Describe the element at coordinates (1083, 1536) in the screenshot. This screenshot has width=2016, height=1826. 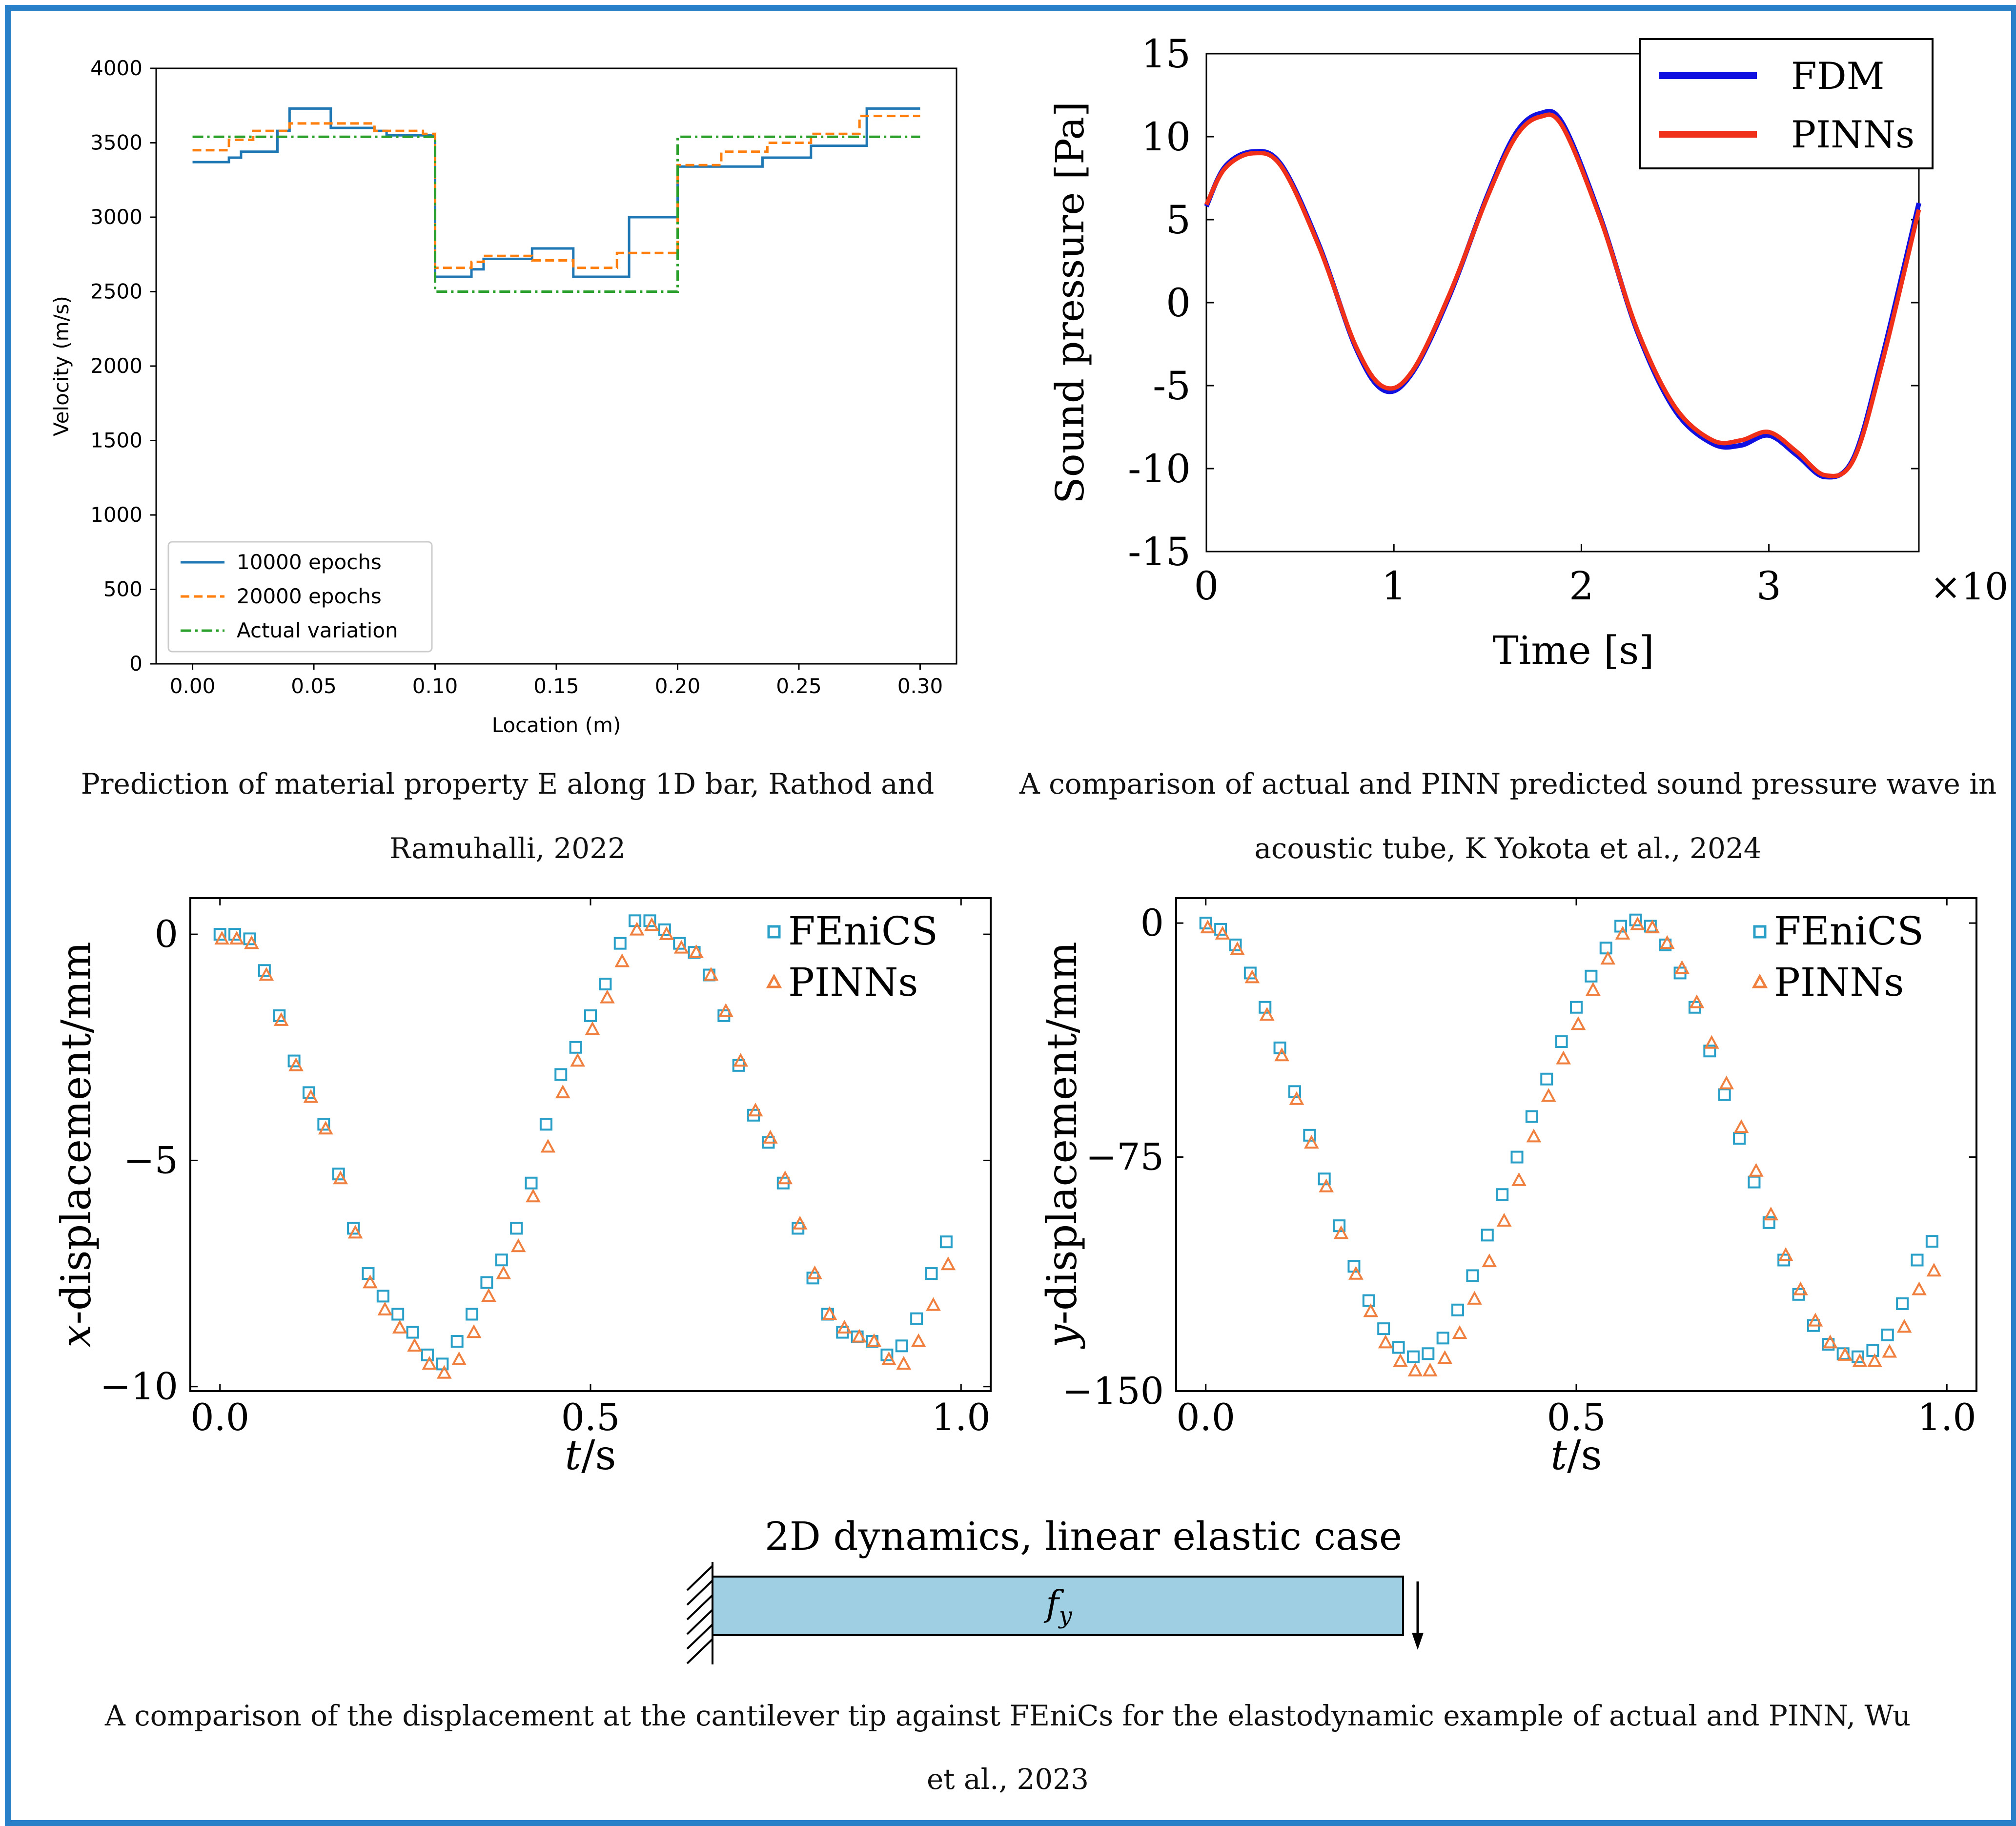
I see `diagram-title: 2D dynamics, linear elastic case` at that location.